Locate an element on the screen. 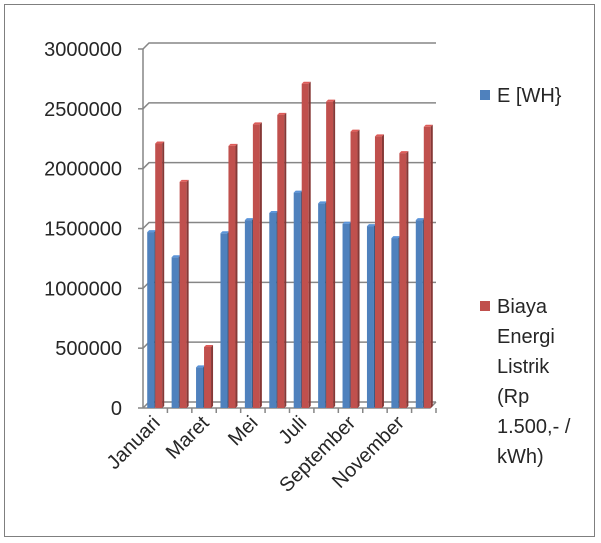  legend-label-series-2-line: Listrik is located at coordinates (523, 367).